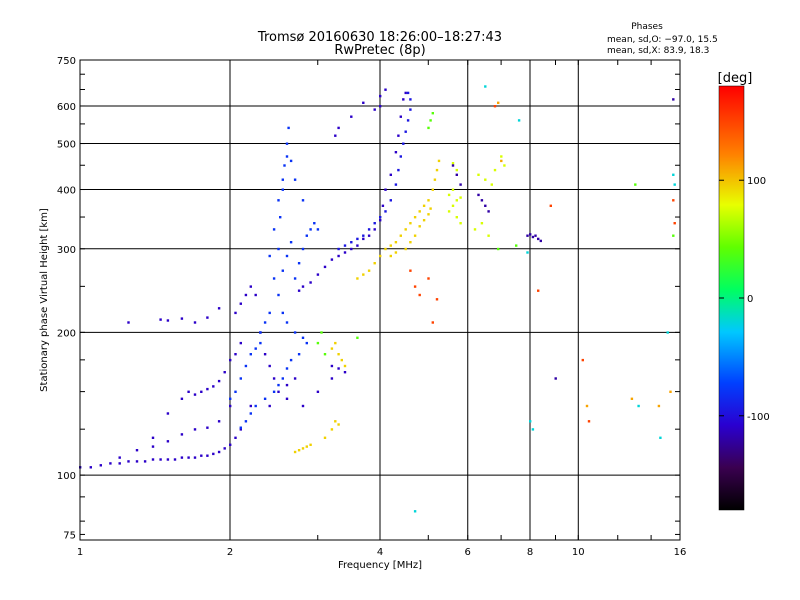  I want to click on x-tick-label: 6, so click(468, 552).